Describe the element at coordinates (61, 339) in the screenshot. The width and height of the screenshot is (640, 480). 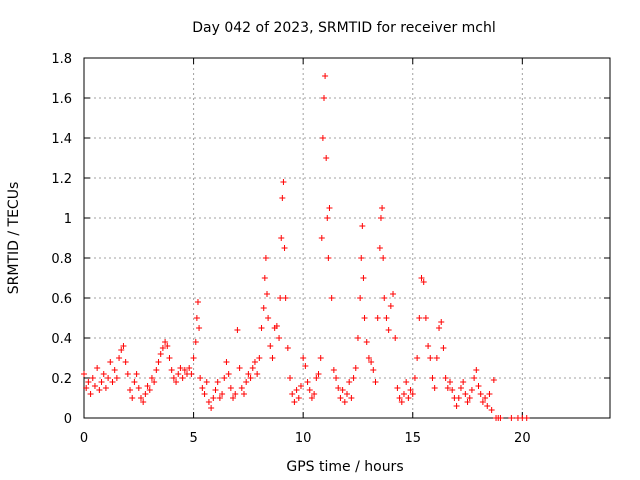
I see `y-tick-label: 0.4` at that location.